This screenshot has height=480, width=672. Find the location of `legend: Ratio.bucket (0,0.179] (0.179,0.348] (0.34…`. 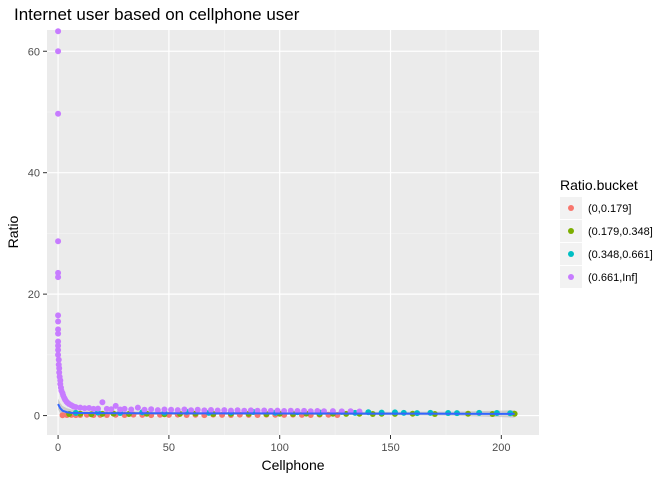

legend: Ratio.bucket (0,0.179] (0.179,0.348] (0.34… is located at coordinates (606, 232).